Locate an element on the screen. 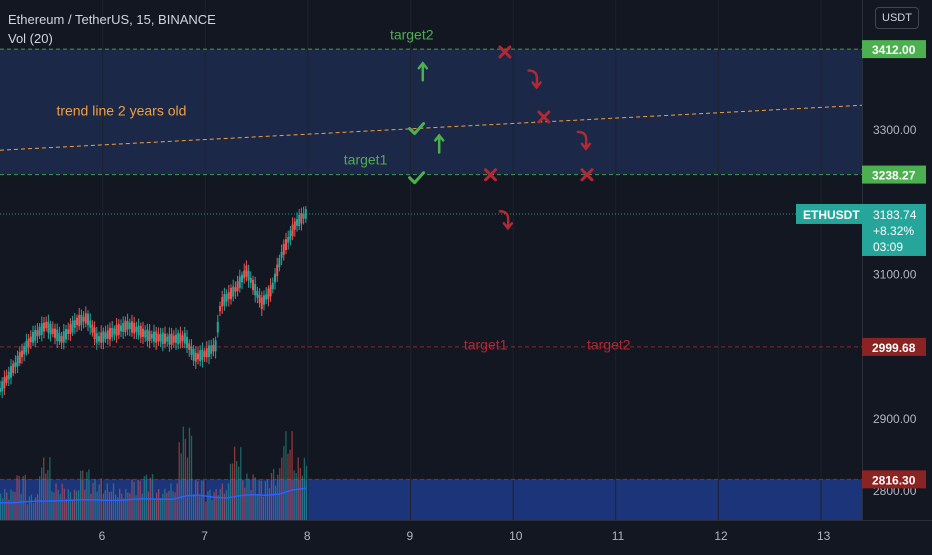 This screenshot has width=932, height=555. symbol-title: Ethereum / TetherUS, 15, BINANCE is located at coordinates (112, 19).